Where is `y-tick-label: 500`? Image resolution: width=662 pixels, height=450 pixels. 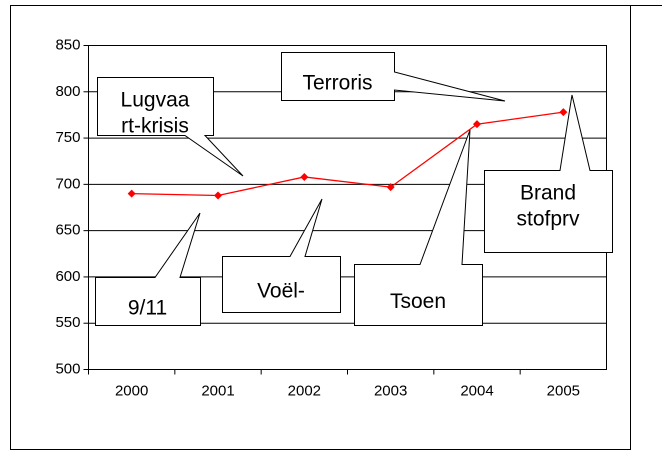 y-tick-label: 500 is located at coordinates (67, 368).